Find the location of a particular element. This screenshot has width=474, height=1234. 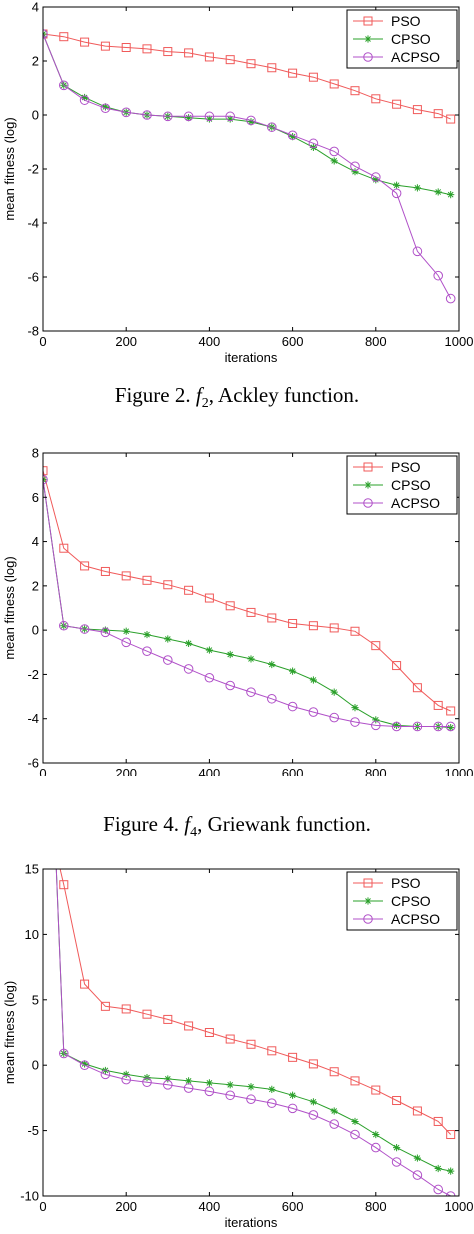

caption-fsub: 4 is located at coordinates (194, 833).